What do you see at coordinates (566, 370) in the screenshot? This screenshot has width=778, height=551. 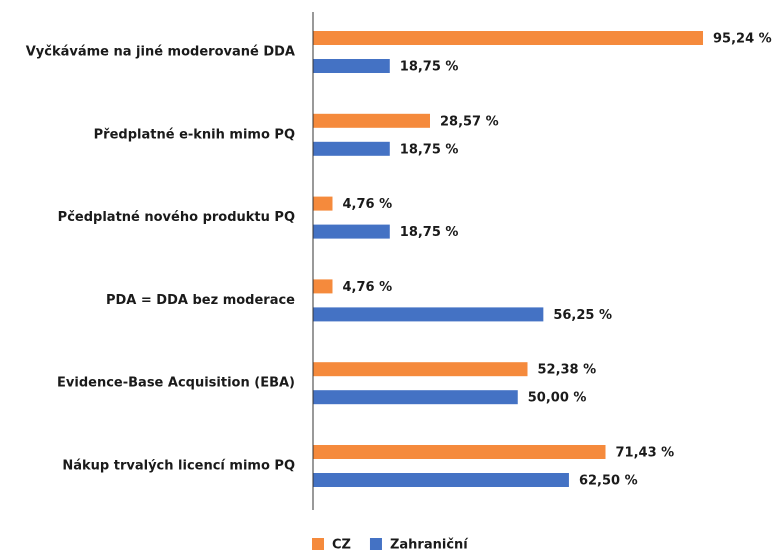 I see `value-label: 52,38 %` at bounding box center [566, 370].